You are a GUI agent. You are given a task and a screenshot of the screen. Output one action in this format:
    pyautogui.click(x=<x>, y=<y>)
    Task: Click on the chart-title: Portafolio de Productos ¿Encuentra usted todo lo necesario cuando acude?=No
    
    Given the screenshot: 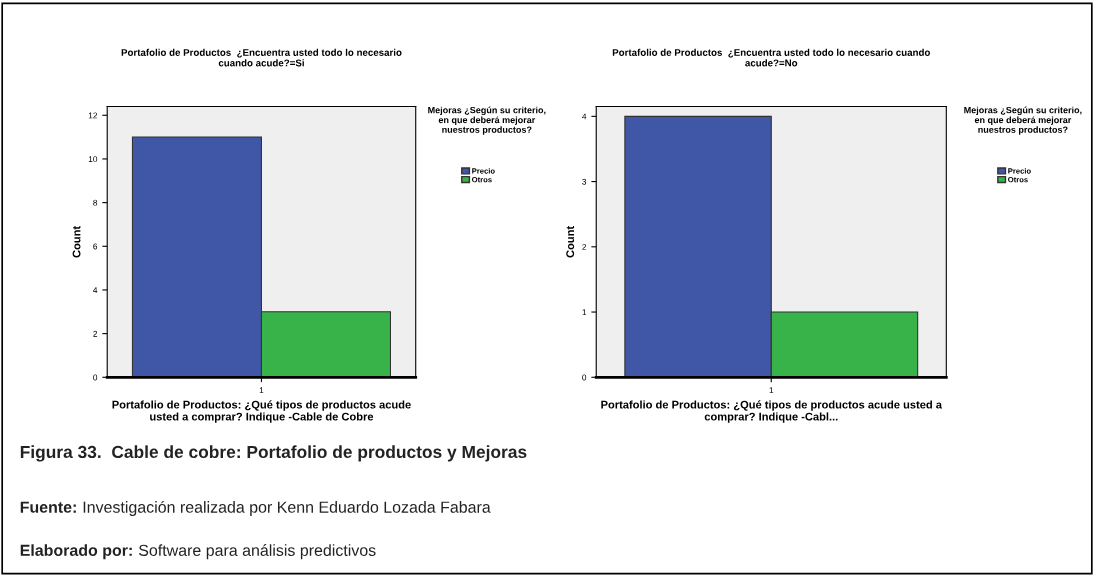 What is the action you would take?
    pyautogui.click(x=771, y=57)
    